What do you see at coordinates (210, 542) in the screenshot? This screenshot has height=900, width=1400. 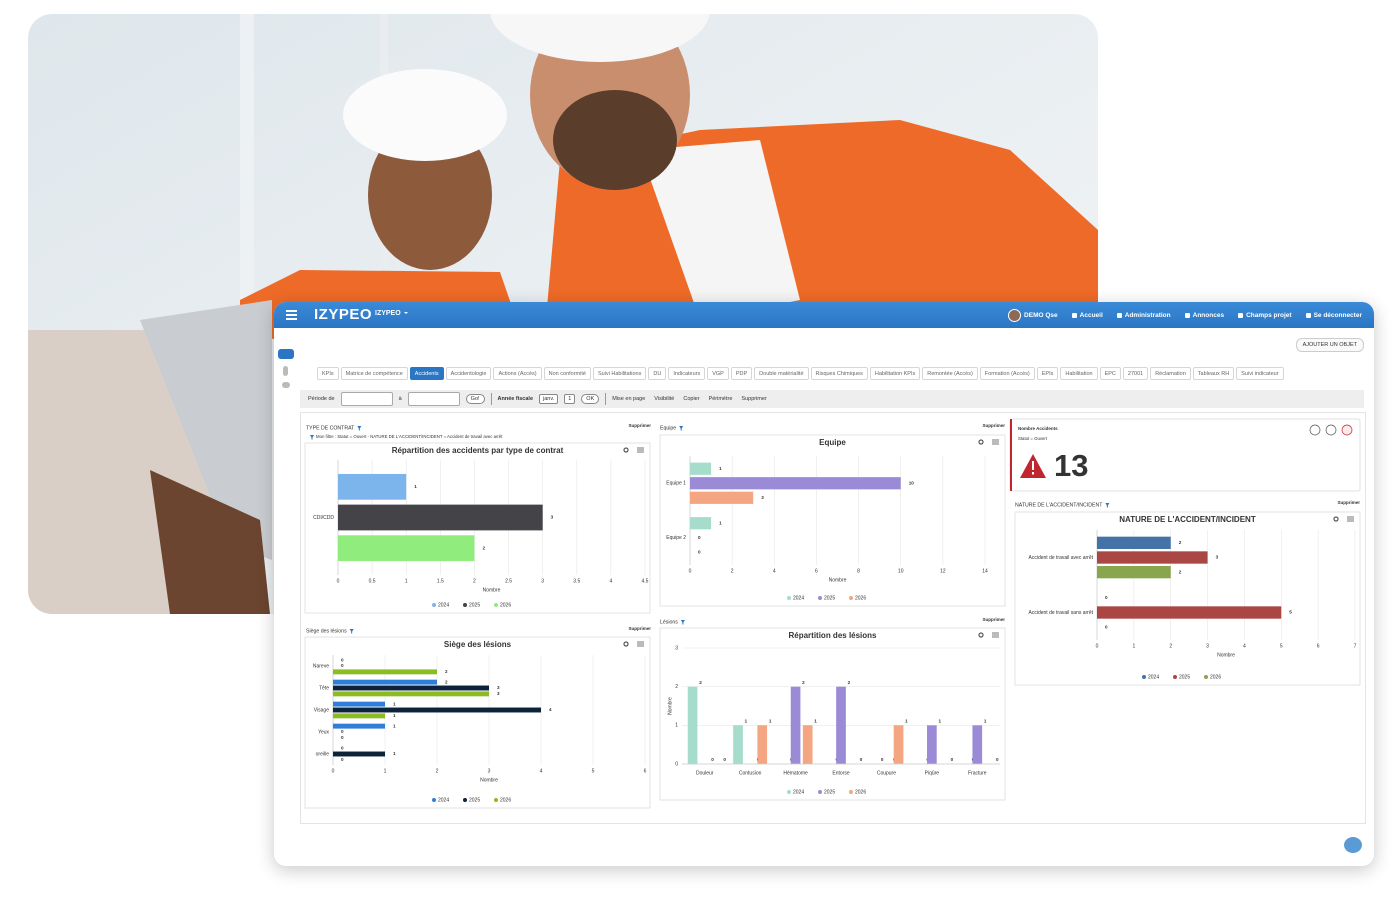 I see `arm` at bounding box center [210, 542].